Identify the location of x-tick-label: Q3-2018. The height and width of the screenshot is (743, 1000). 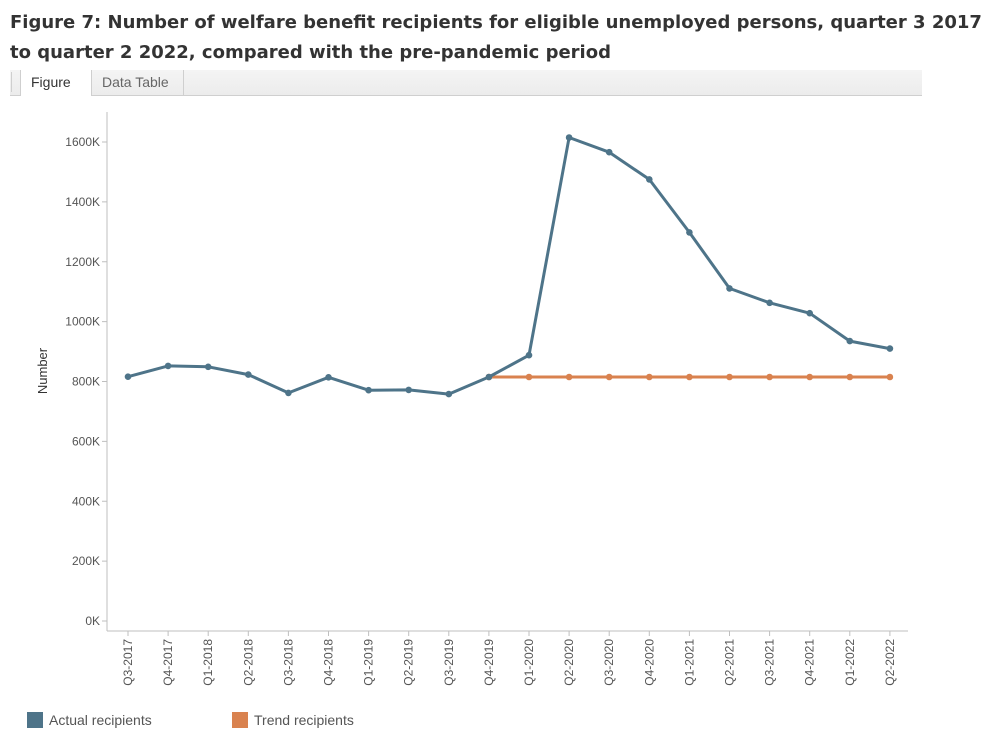
(288, 662).